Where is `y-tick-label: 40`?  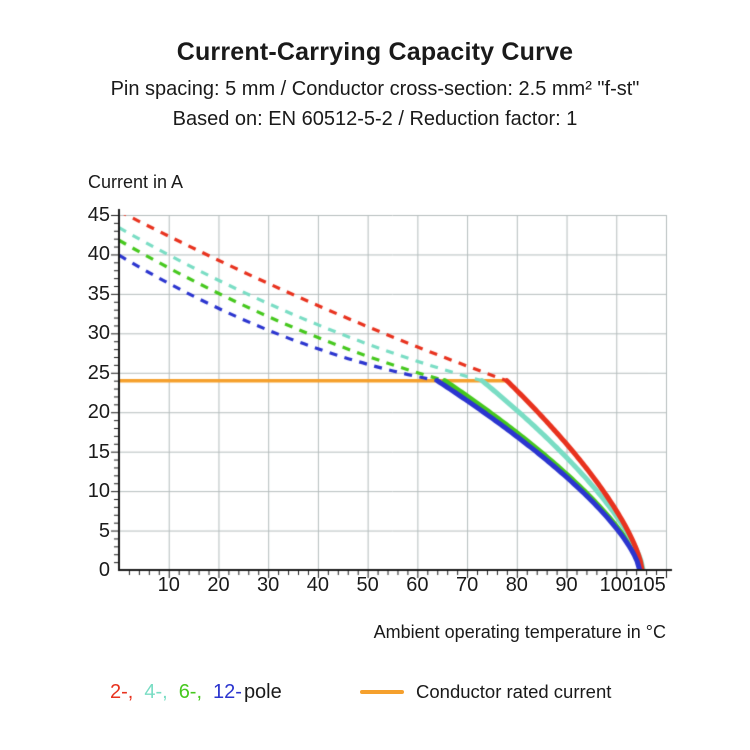
y-tick-label: 40 is located at coordinates (98, 254).